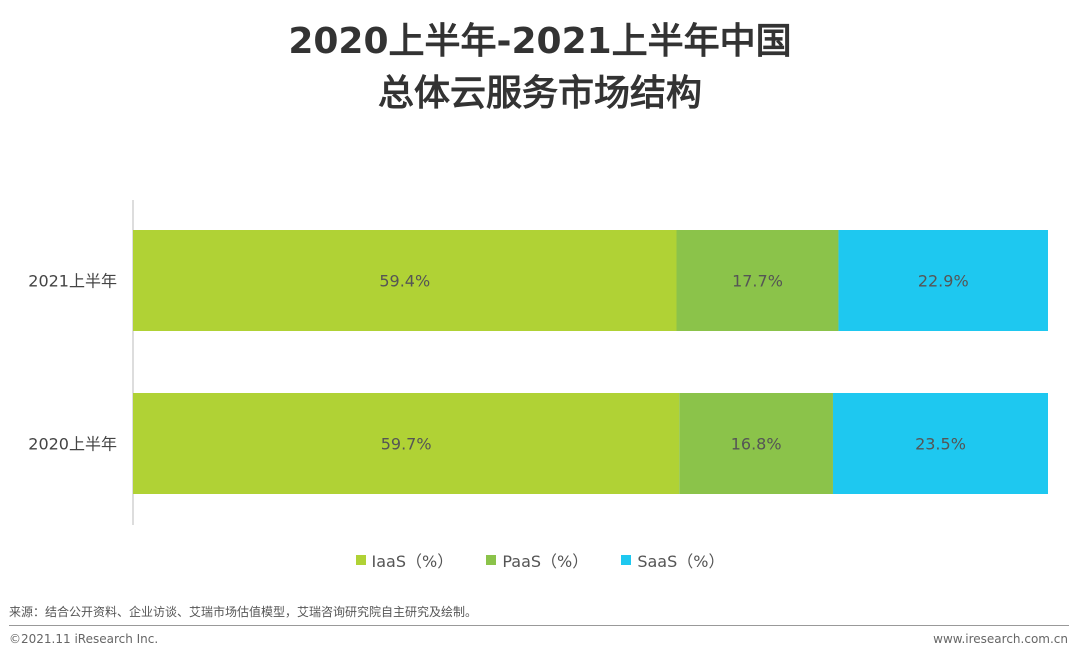 Image resolution: width=1080 pixels, height=661 pixels. What do you see at coordinates (72, 444) in the screenshot?
I see `category-label: 2020上半年` at bounding box center [72, 444].